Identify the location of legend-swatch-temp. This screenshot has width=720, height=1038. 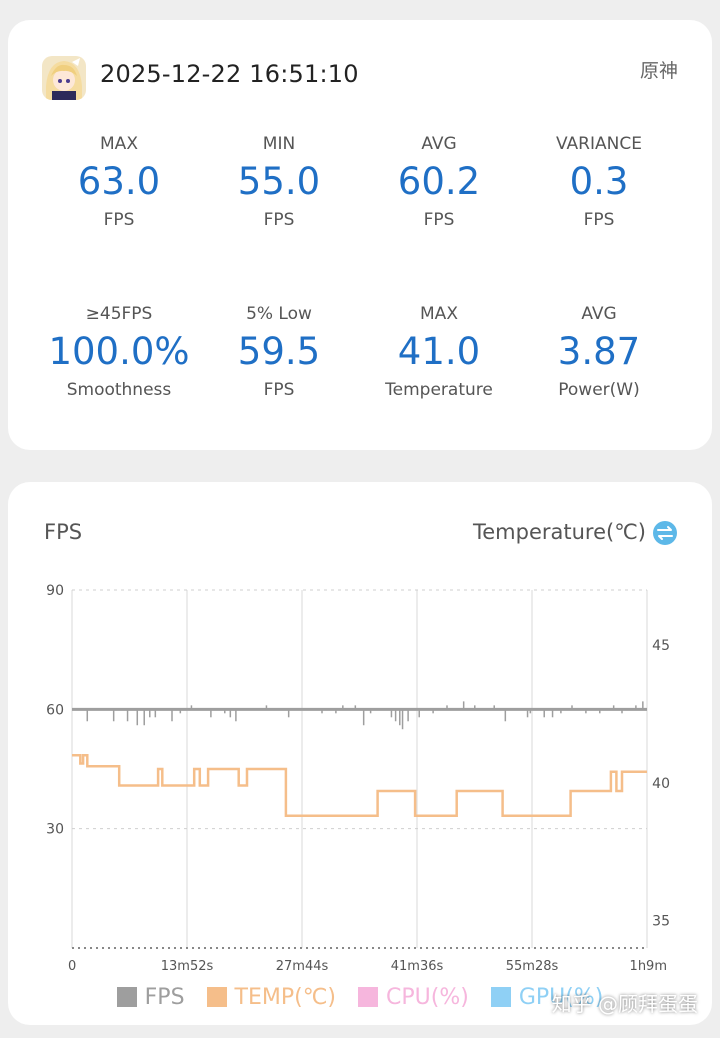
(216, 997).